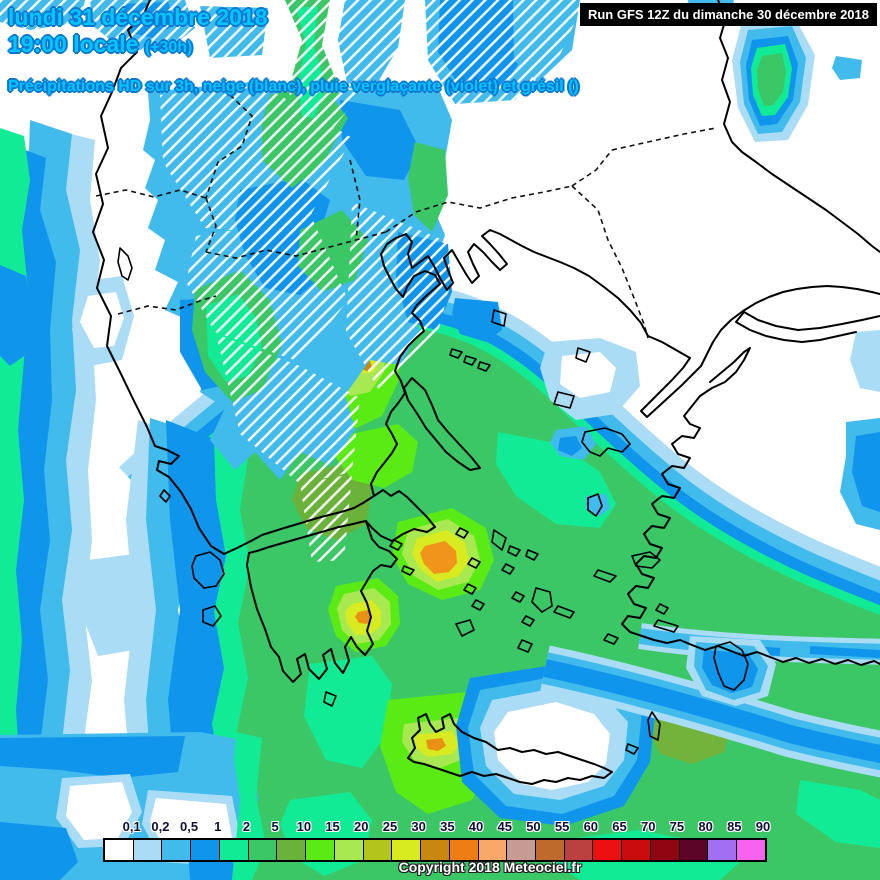  I want to click on legend-tick-label: 75, so click(677, 826).